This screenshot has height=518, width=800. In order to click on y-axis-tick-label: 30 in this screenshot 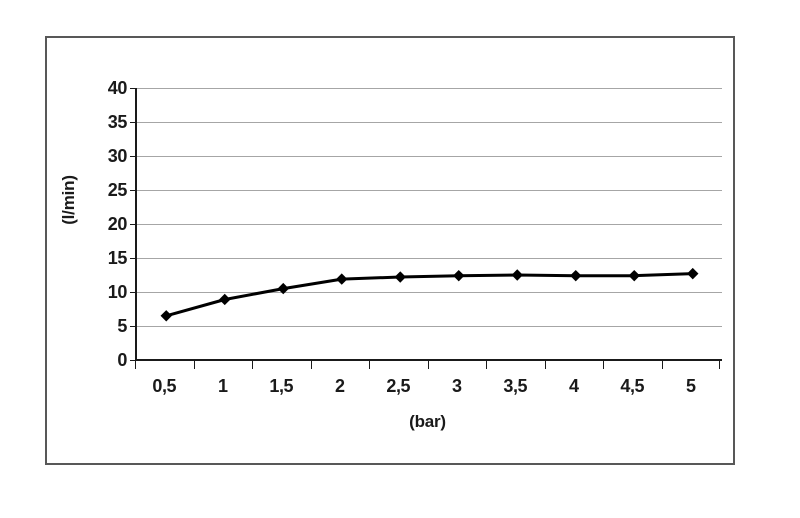, I will do `click(117, 156)`.